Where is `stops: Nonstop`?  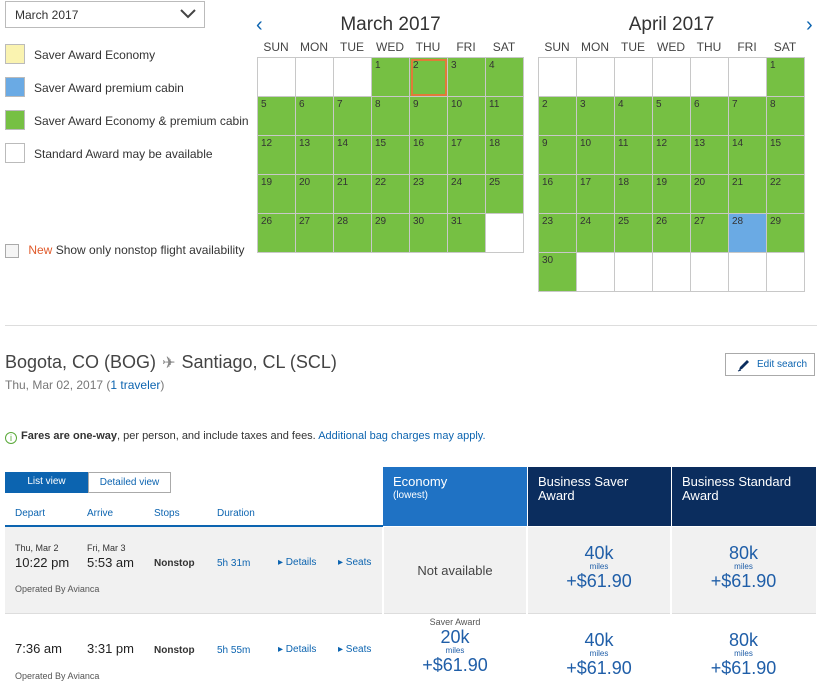 stops: Nonstop is located at coordinates (174, 563).